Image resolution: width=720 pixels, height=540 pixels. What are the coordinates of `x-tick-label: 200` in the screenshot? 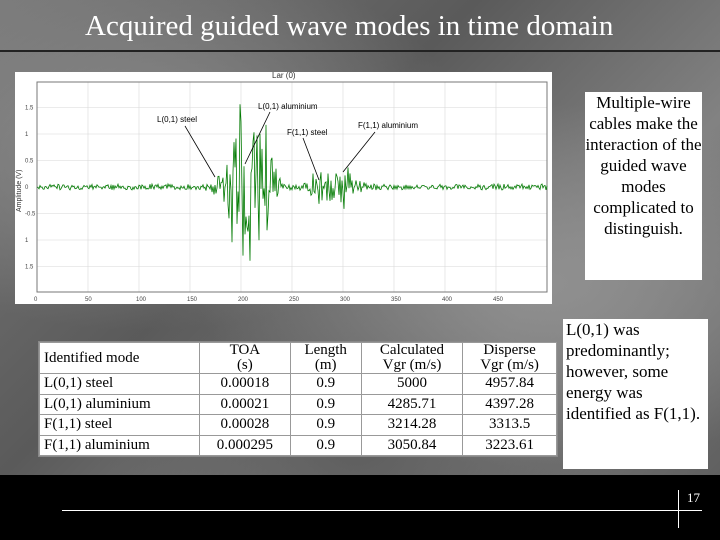 It's located at (243, 300).